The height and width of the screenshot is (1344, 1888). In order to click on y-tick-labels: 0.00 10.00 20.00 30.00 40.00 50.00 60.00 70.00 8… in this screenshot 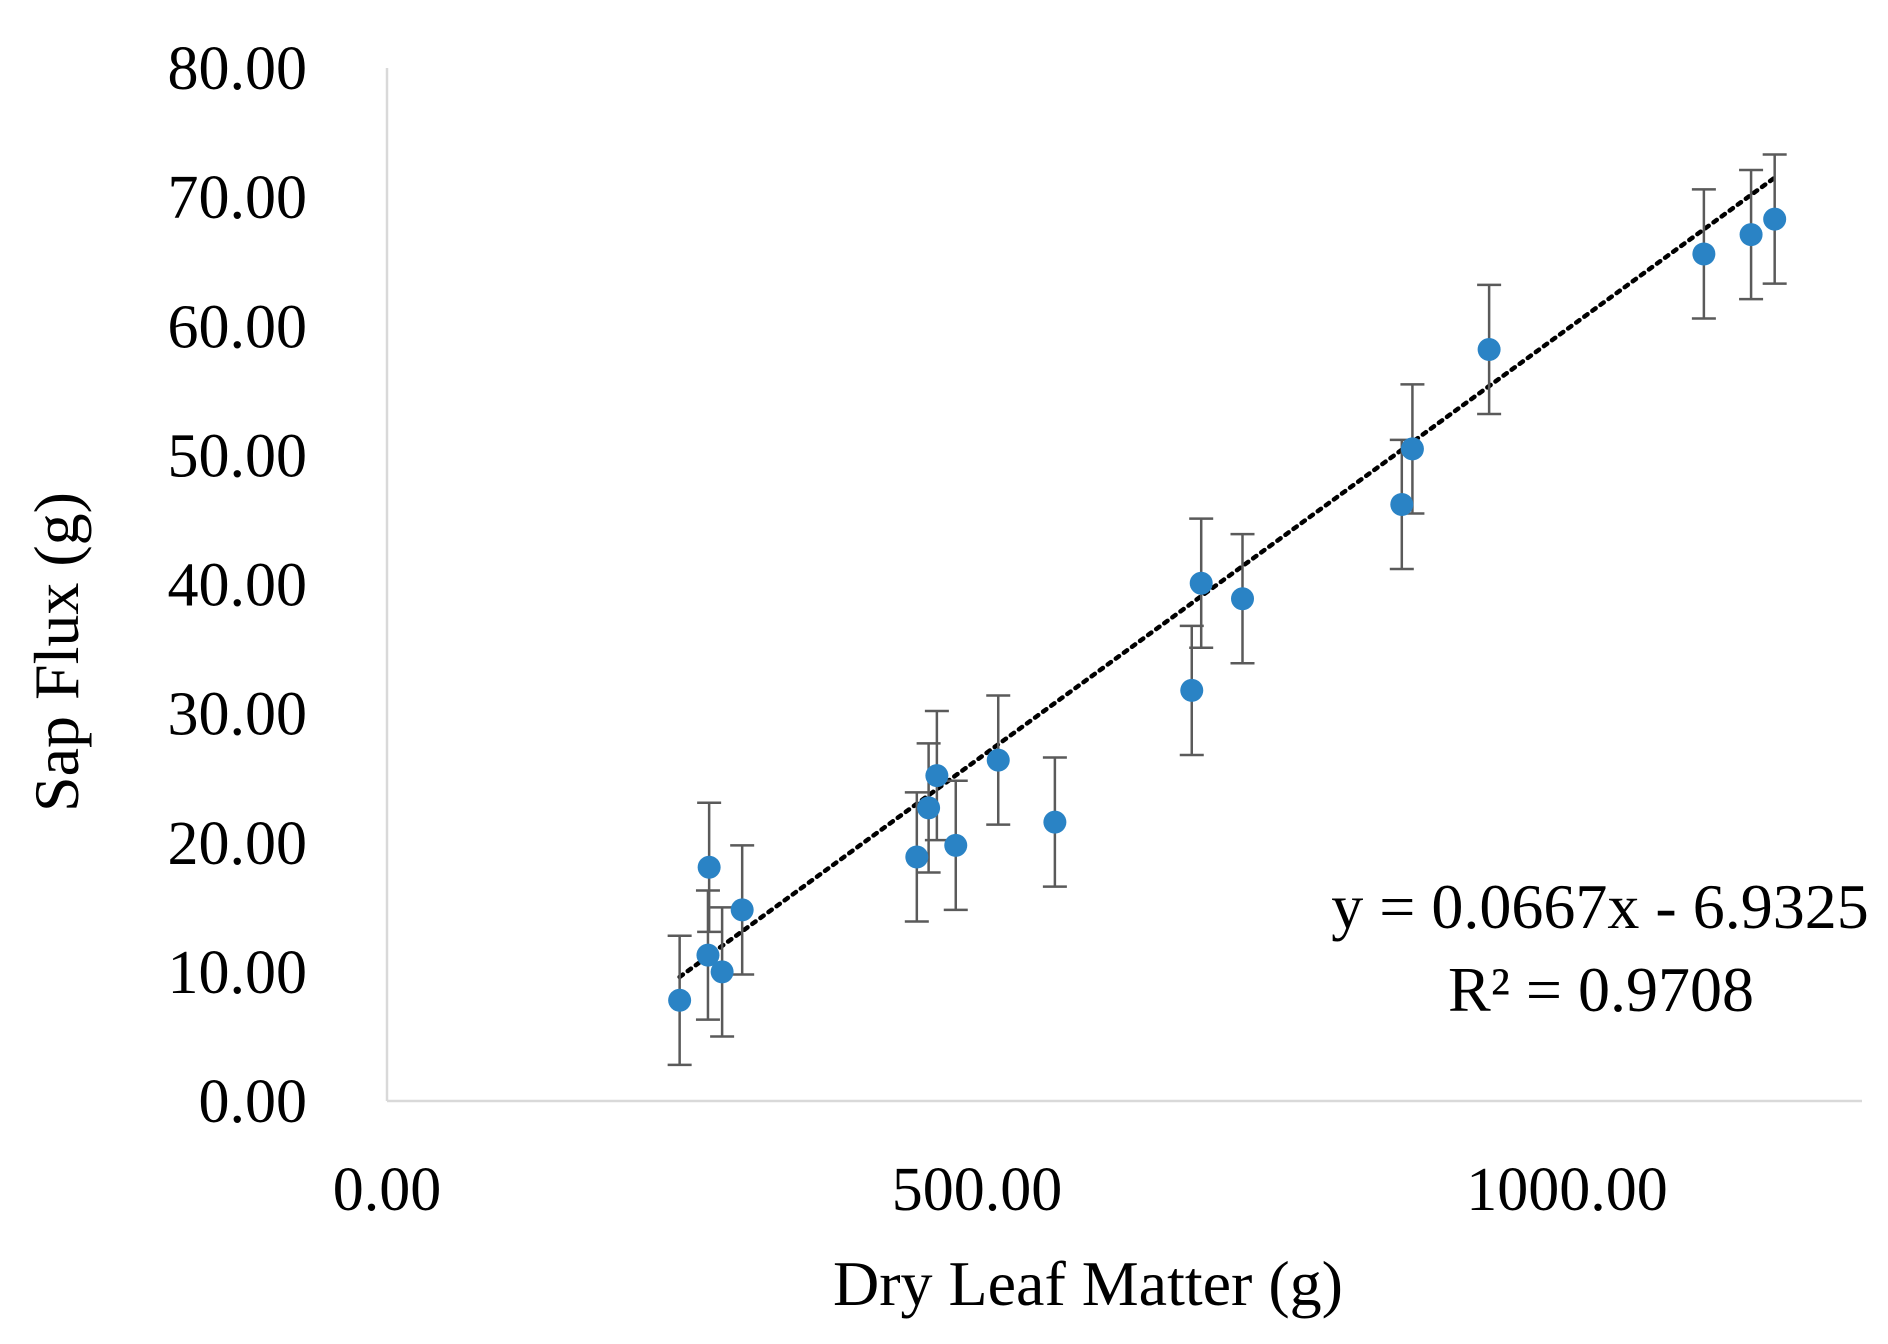, I will do `click(238, 585)`.